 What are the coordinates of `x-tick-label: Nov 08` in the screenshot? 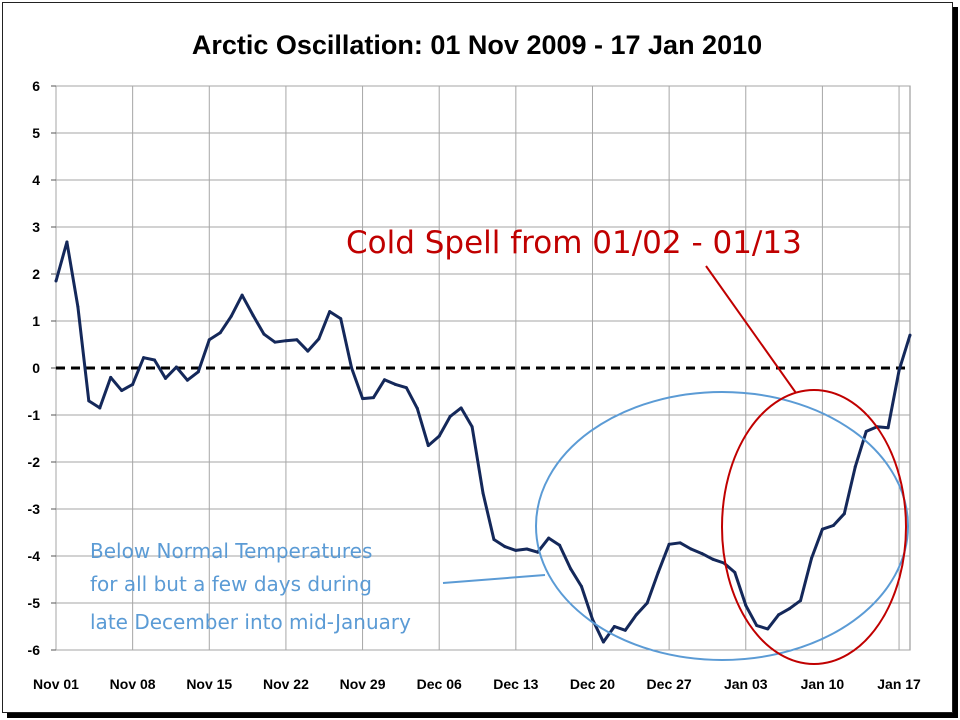 It's located at (133, 684).